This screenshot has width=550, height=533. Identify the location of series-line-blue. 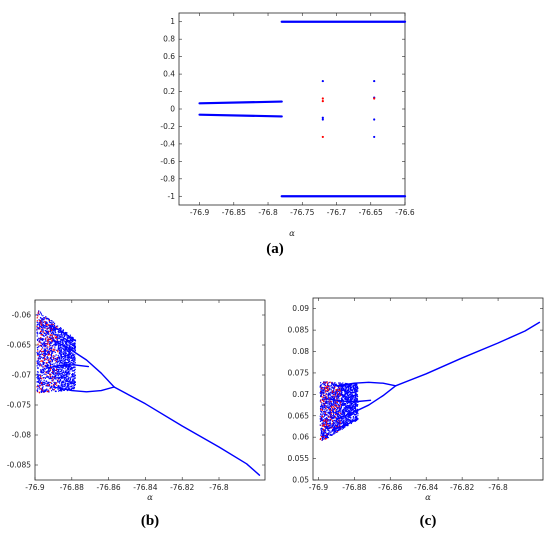
(345, 424).